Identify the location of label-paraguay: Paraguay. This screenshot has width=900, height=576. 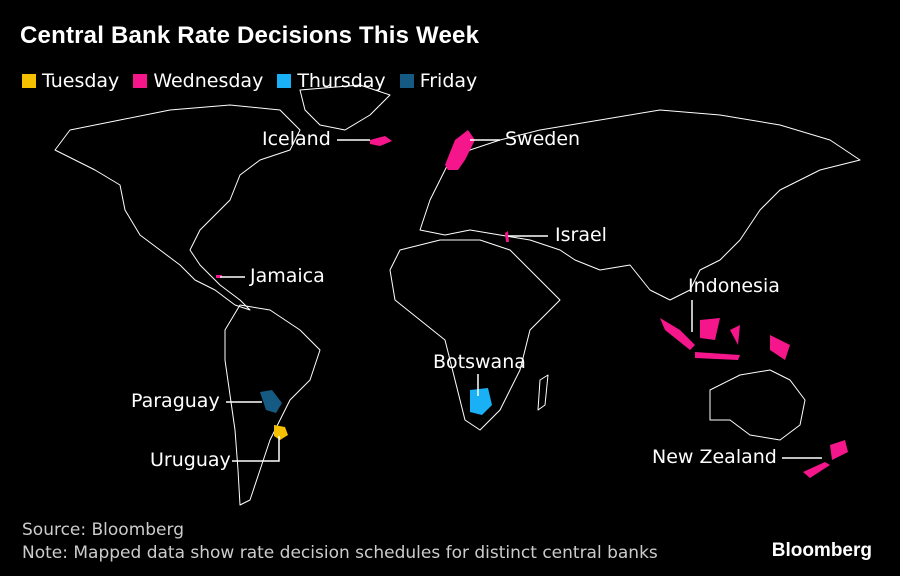
(175, 401).